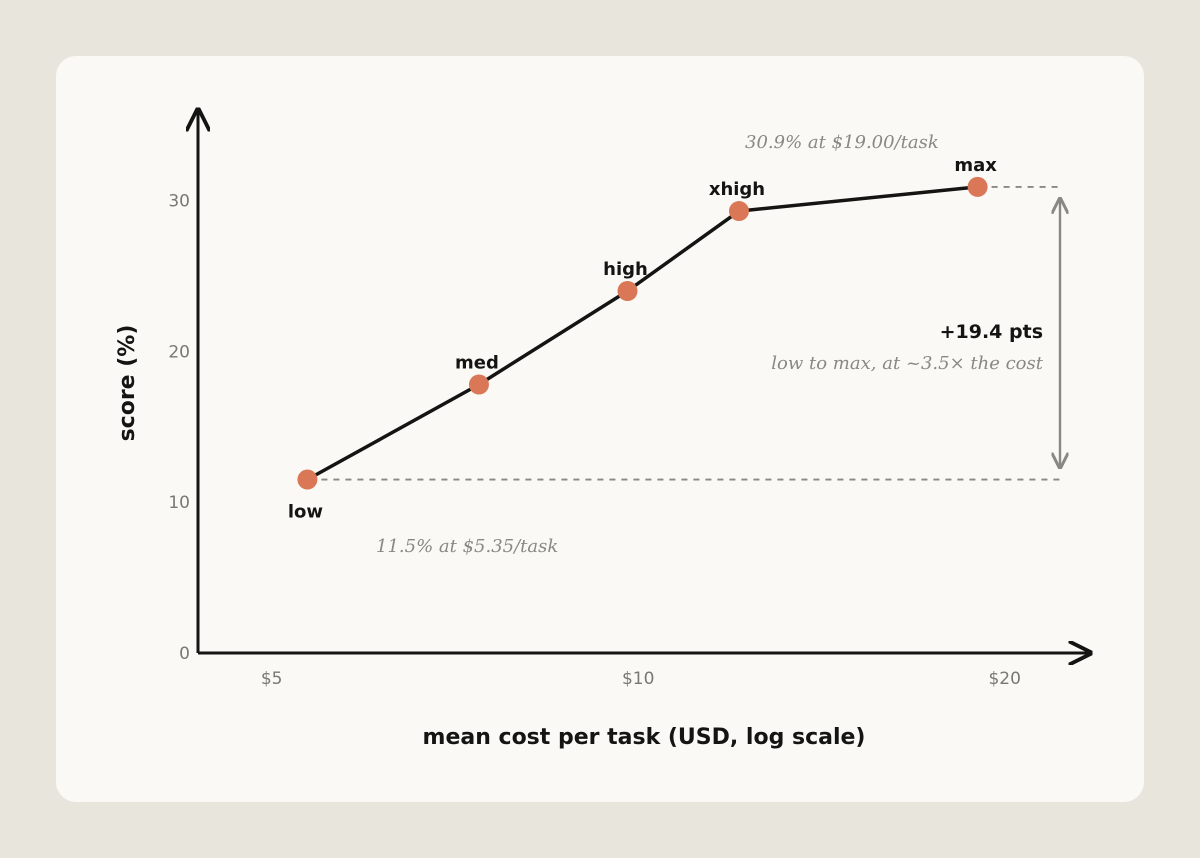  Describe the element at coordinates (842, 142) in the screenshot. I see `max-note: 30.9% at $19.00/task` at that location.